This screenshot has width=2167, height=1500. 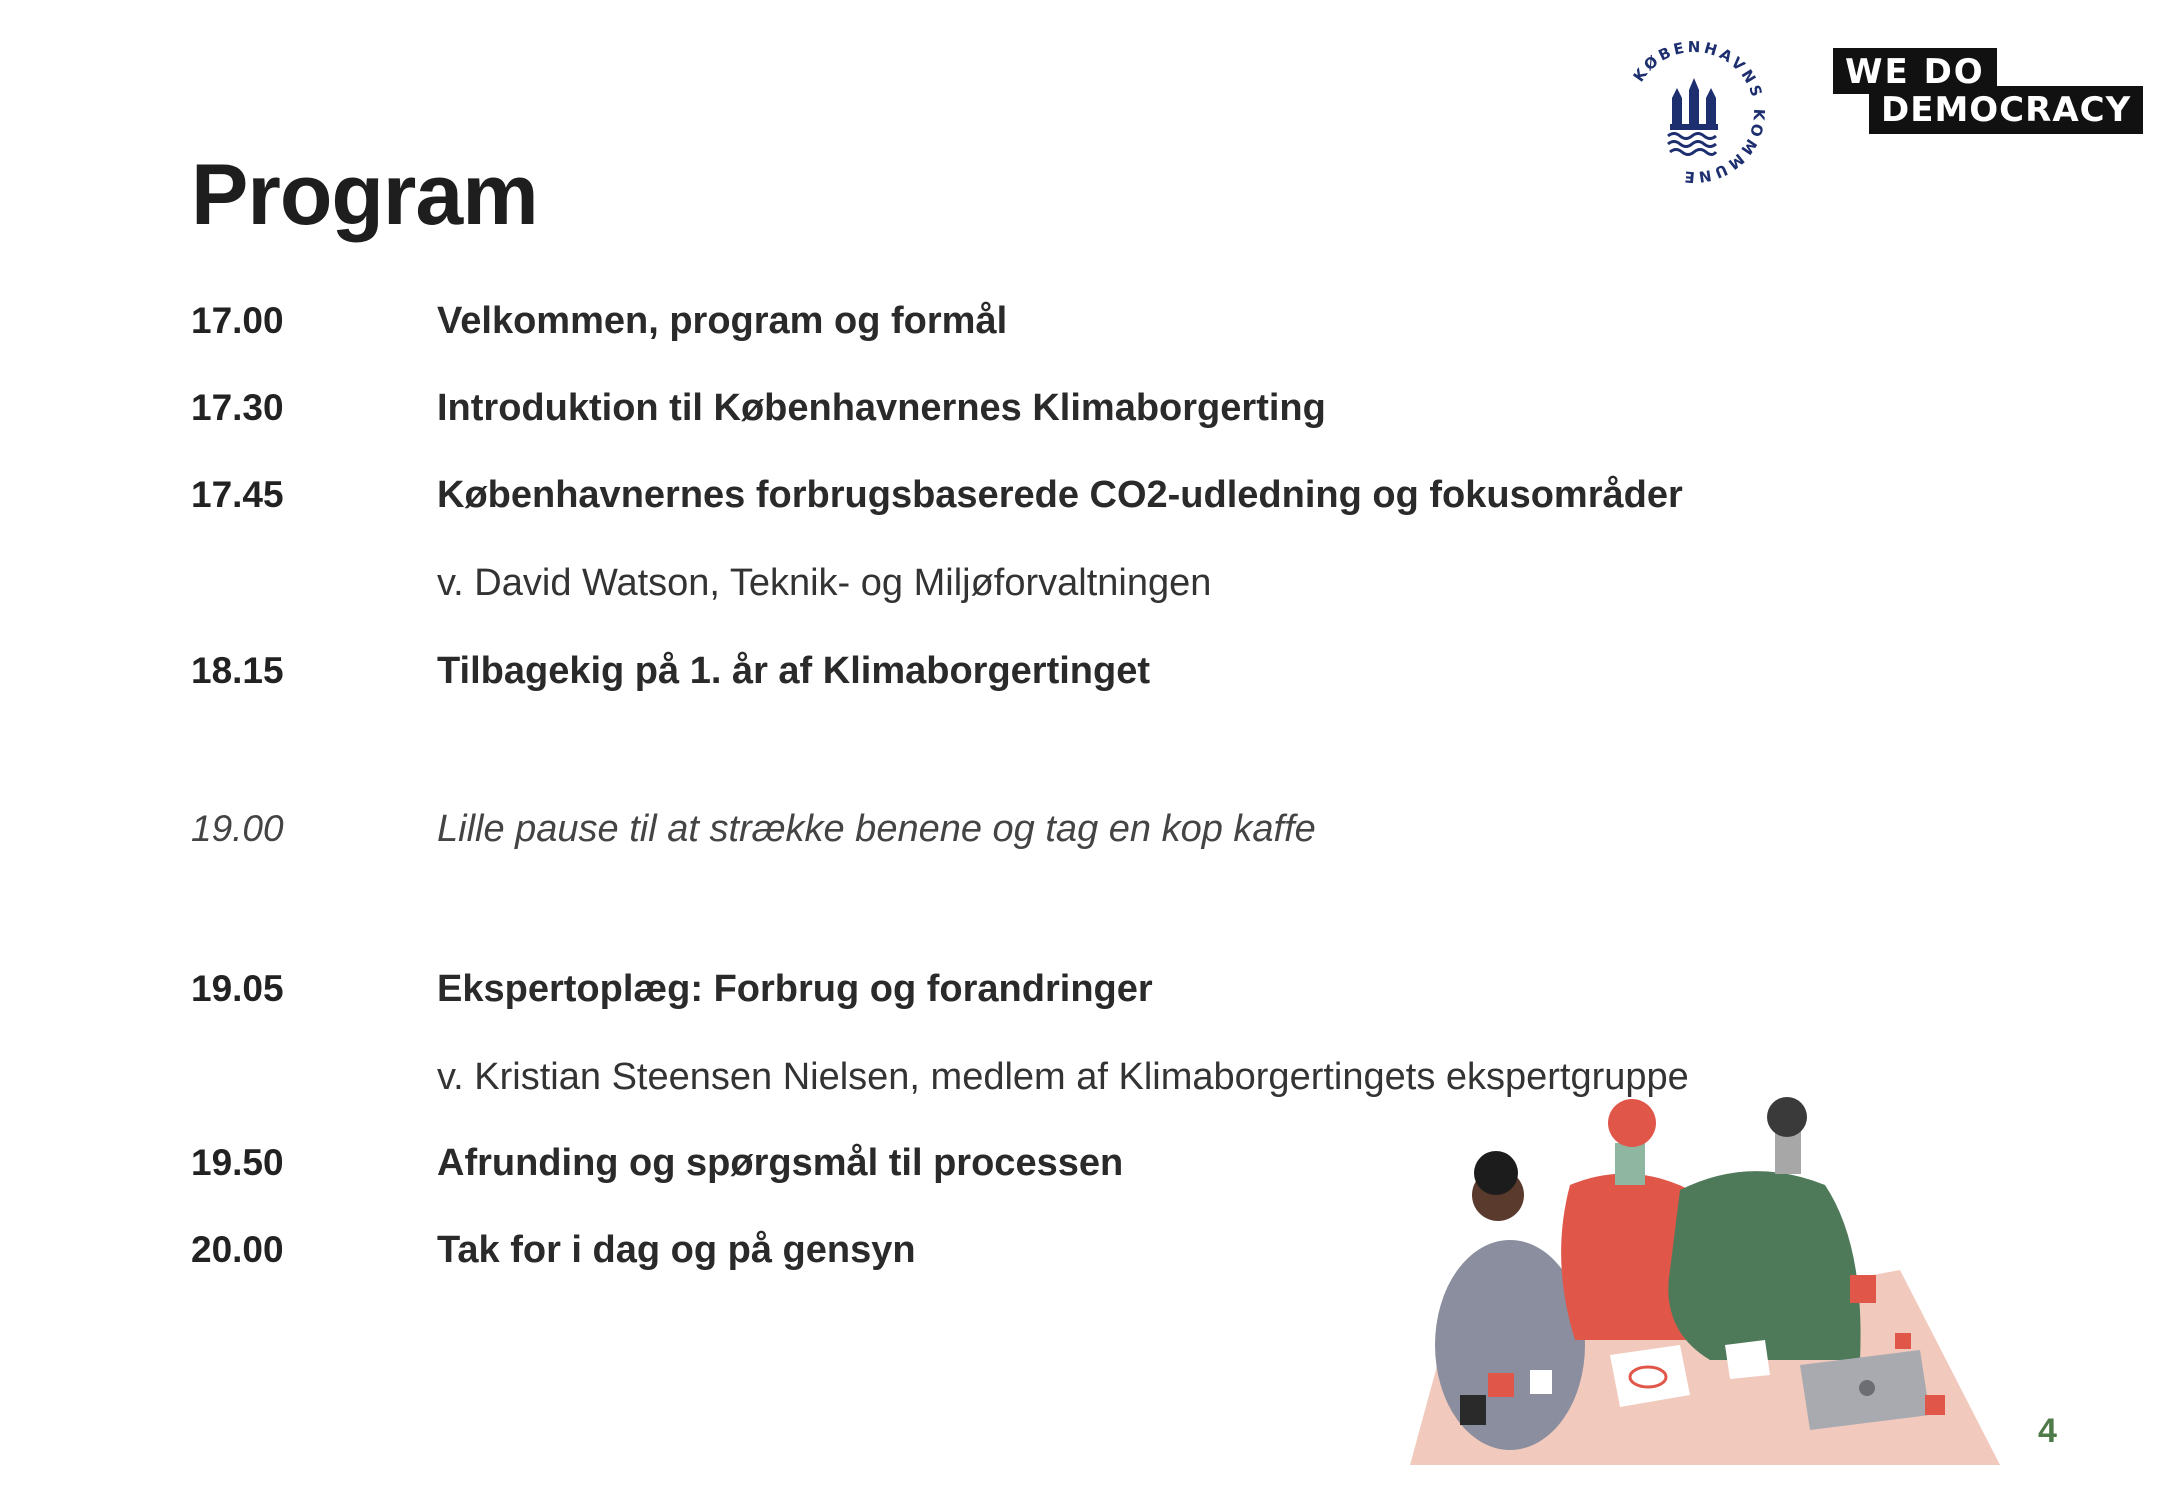 What do you see at coordinates (237, 670) in the screenshot?
I see `agenda-time: 18.15` at bounding box center [237, 670].